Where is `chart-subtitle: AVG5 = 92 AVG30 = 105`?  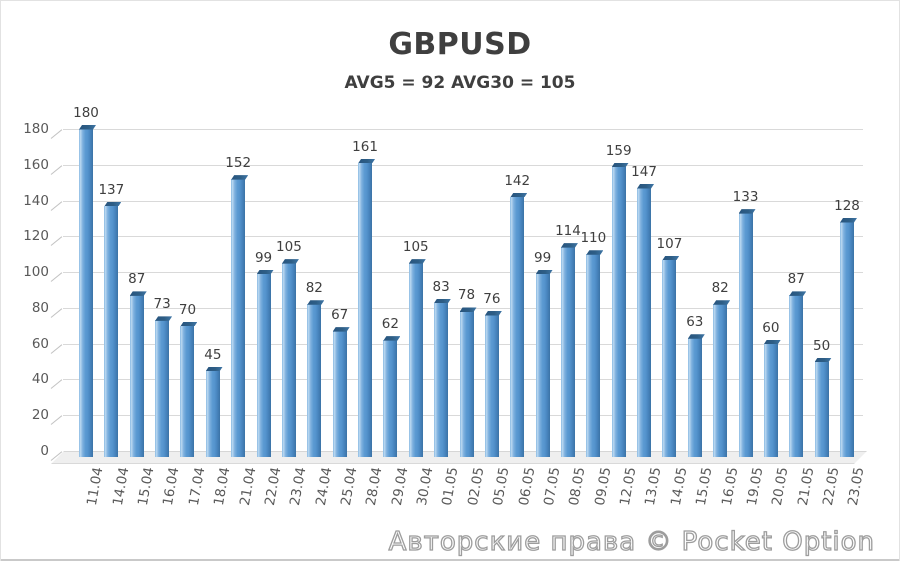 chart-subtitle: AVG5 = 92 AVG30 = 105 is located at coordinates (460, 83).